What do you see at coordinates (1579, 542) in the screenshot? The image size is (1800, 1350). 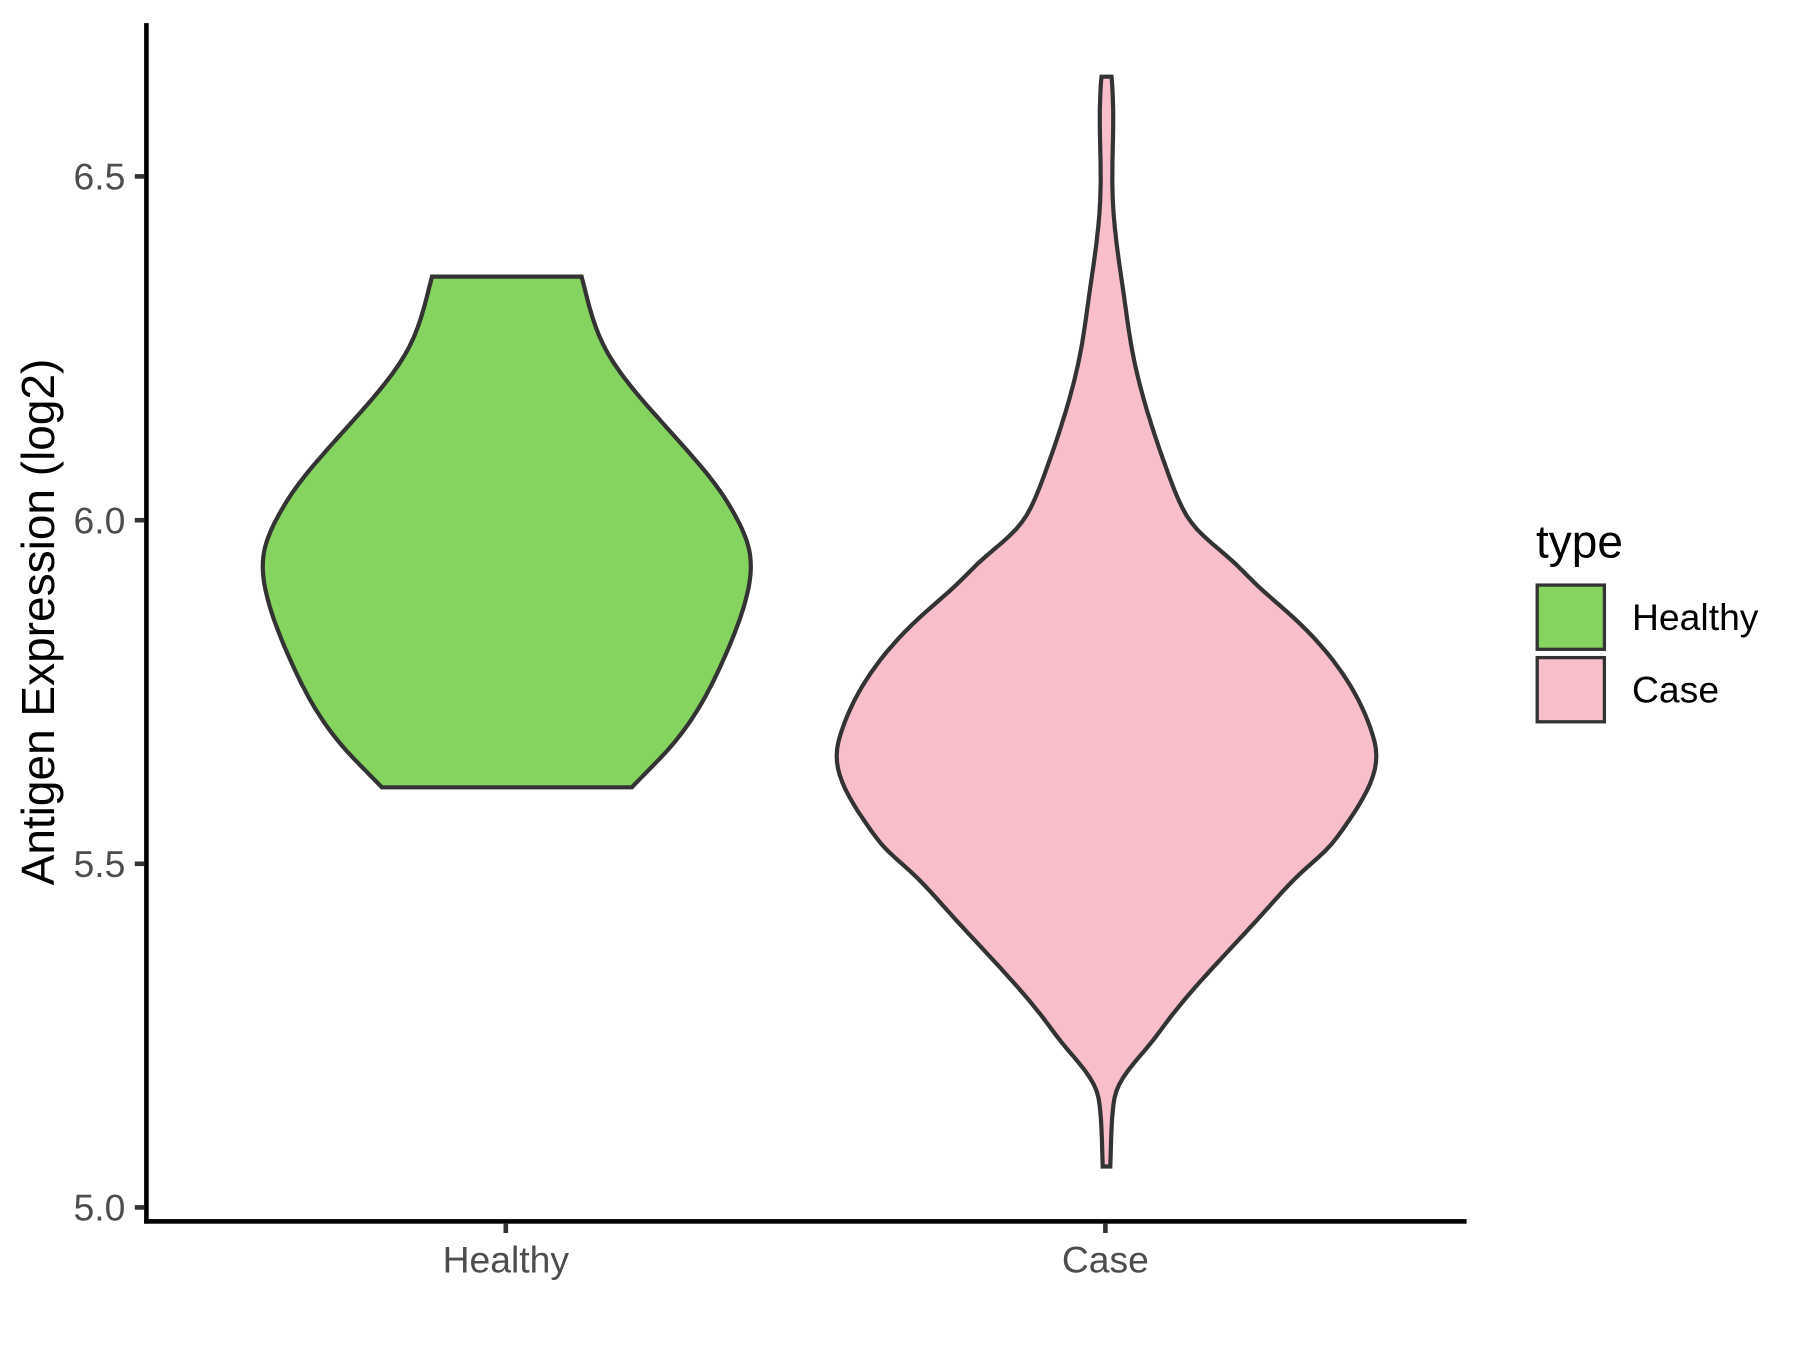 I see `svg-text: type` at bounding box center [1579, 542].